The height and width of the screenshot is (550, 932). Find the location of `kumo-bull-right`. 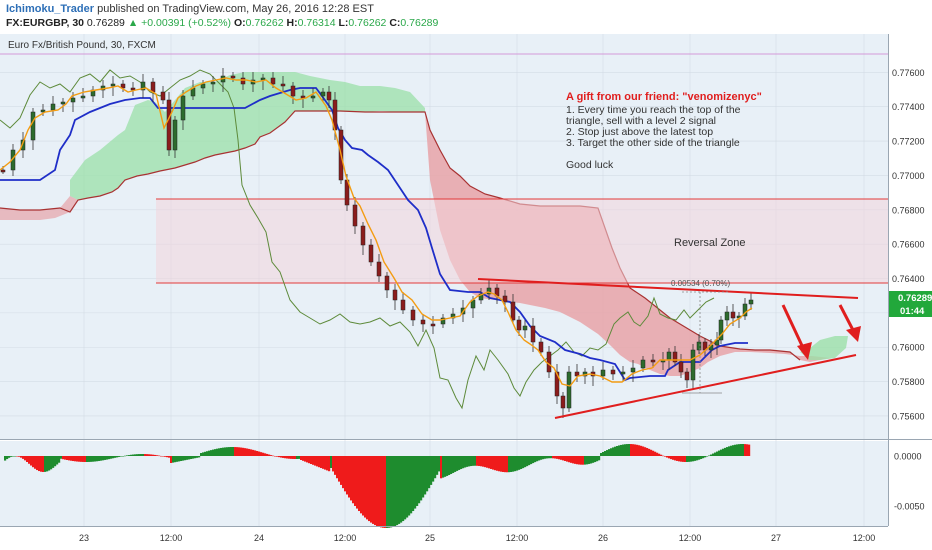

kumo-bull-right is located at coordinates (824, 348).